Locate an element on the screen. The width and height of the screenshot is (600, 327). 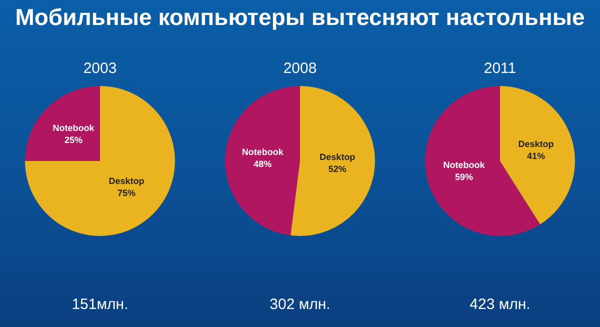
text: Мобильные компьютеры вытесняют настольные is located at coordinates (300, 17).